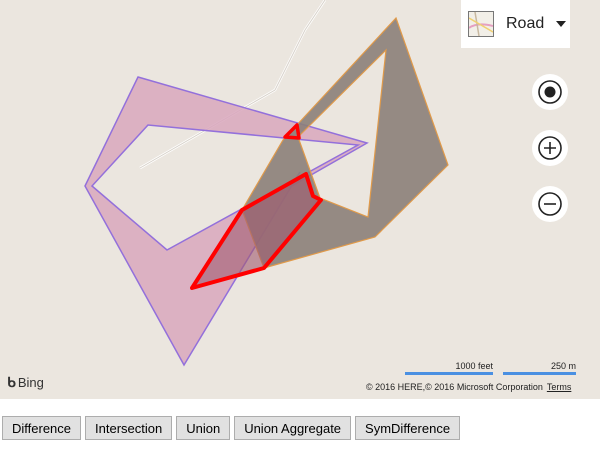 The image size is (600, 450). I want to click on union-button: Union, so click(203, 428).